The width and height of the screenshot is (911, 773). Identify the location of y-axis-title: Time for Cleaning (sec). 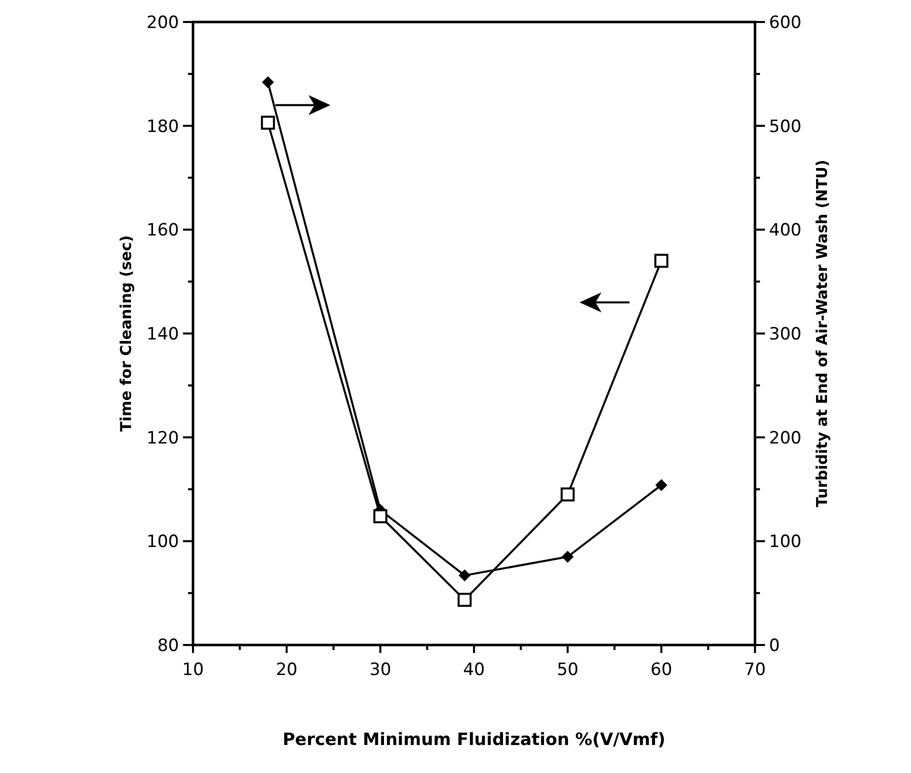
(126, 333).